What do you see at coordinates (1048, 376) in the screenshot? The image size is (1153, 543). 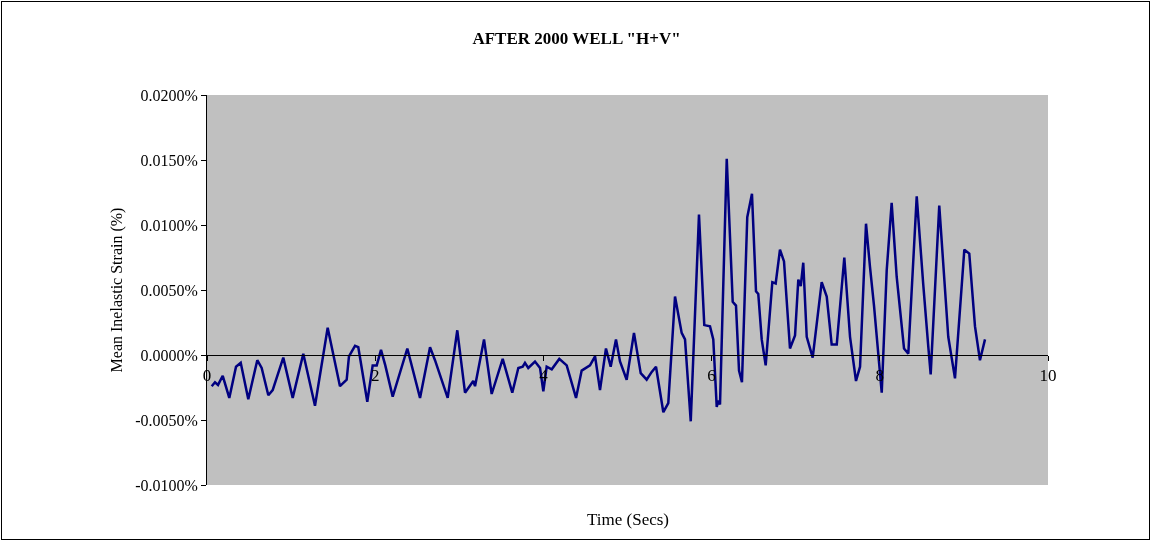 I see `x-tick-label: 10` at bounding box center [1048, 376].